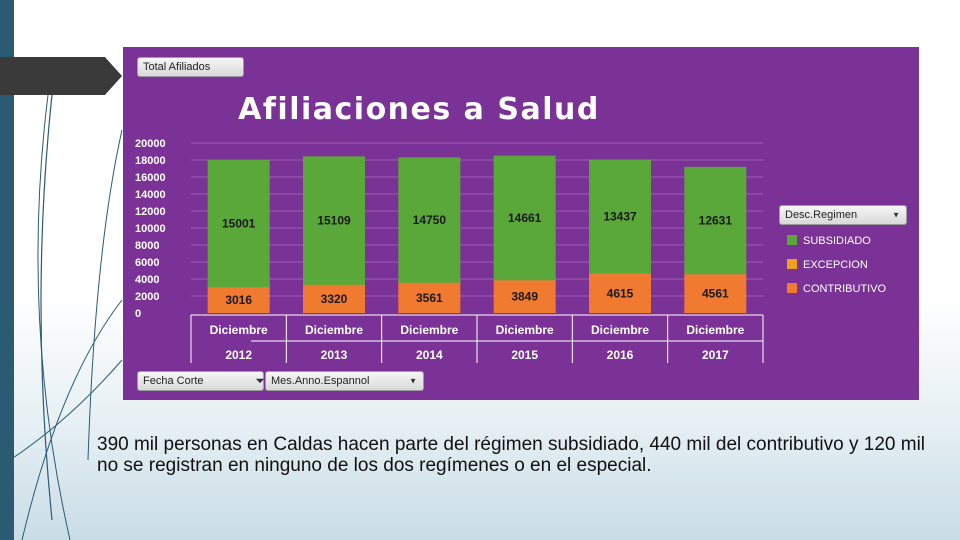 Image resolution: width=960 pixels, height=540 pixels. Describe the element at coordinates (7, 270) in the screenshot. I see `left-accent-bar` at that location.